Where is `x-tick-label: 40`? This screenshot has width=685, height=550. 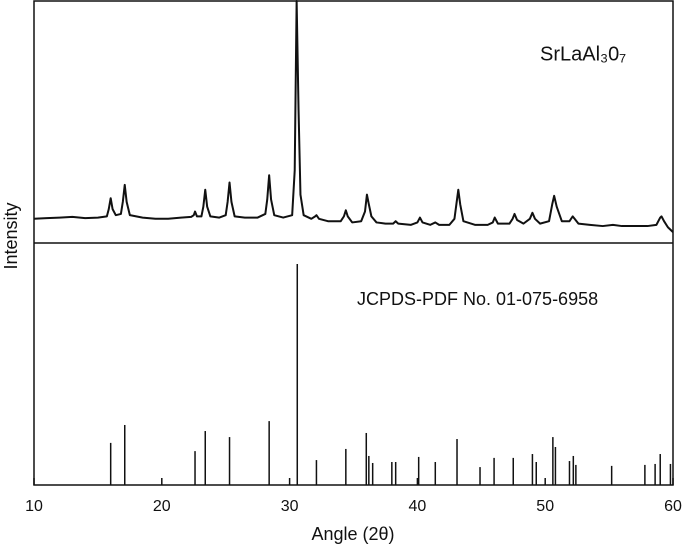
x-tick-label: 40 is located at coordinates (418, 506).